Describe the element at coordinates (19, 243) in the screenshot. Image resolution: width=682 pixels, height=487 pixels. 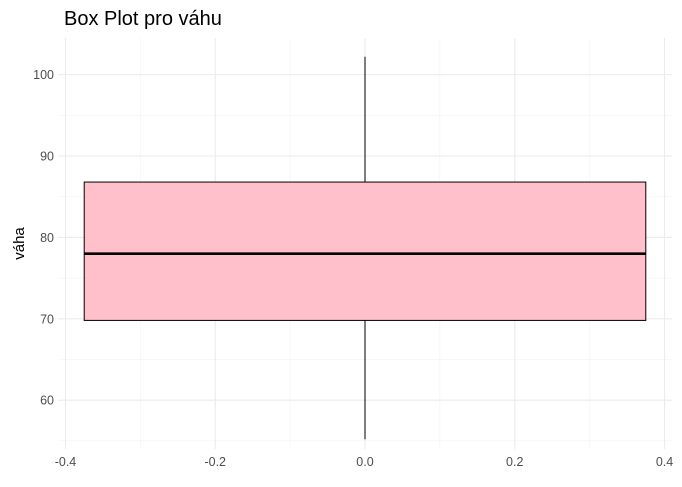
I see `y-axis-title: váha` at that location.